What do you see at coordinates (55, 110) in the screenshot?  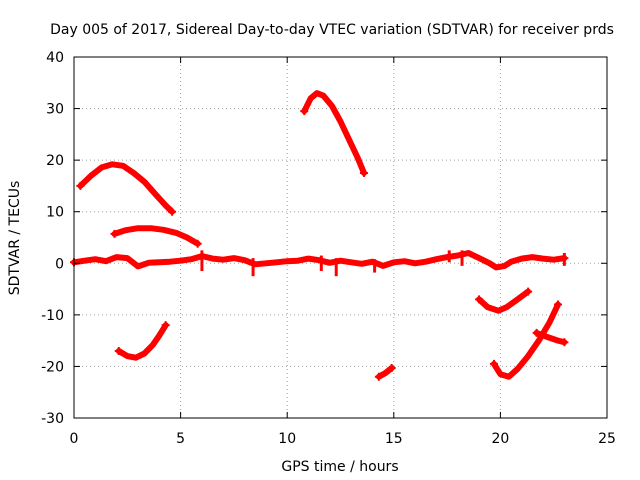 I see `y-tick-label: 30` at bounding box center [55, 110].